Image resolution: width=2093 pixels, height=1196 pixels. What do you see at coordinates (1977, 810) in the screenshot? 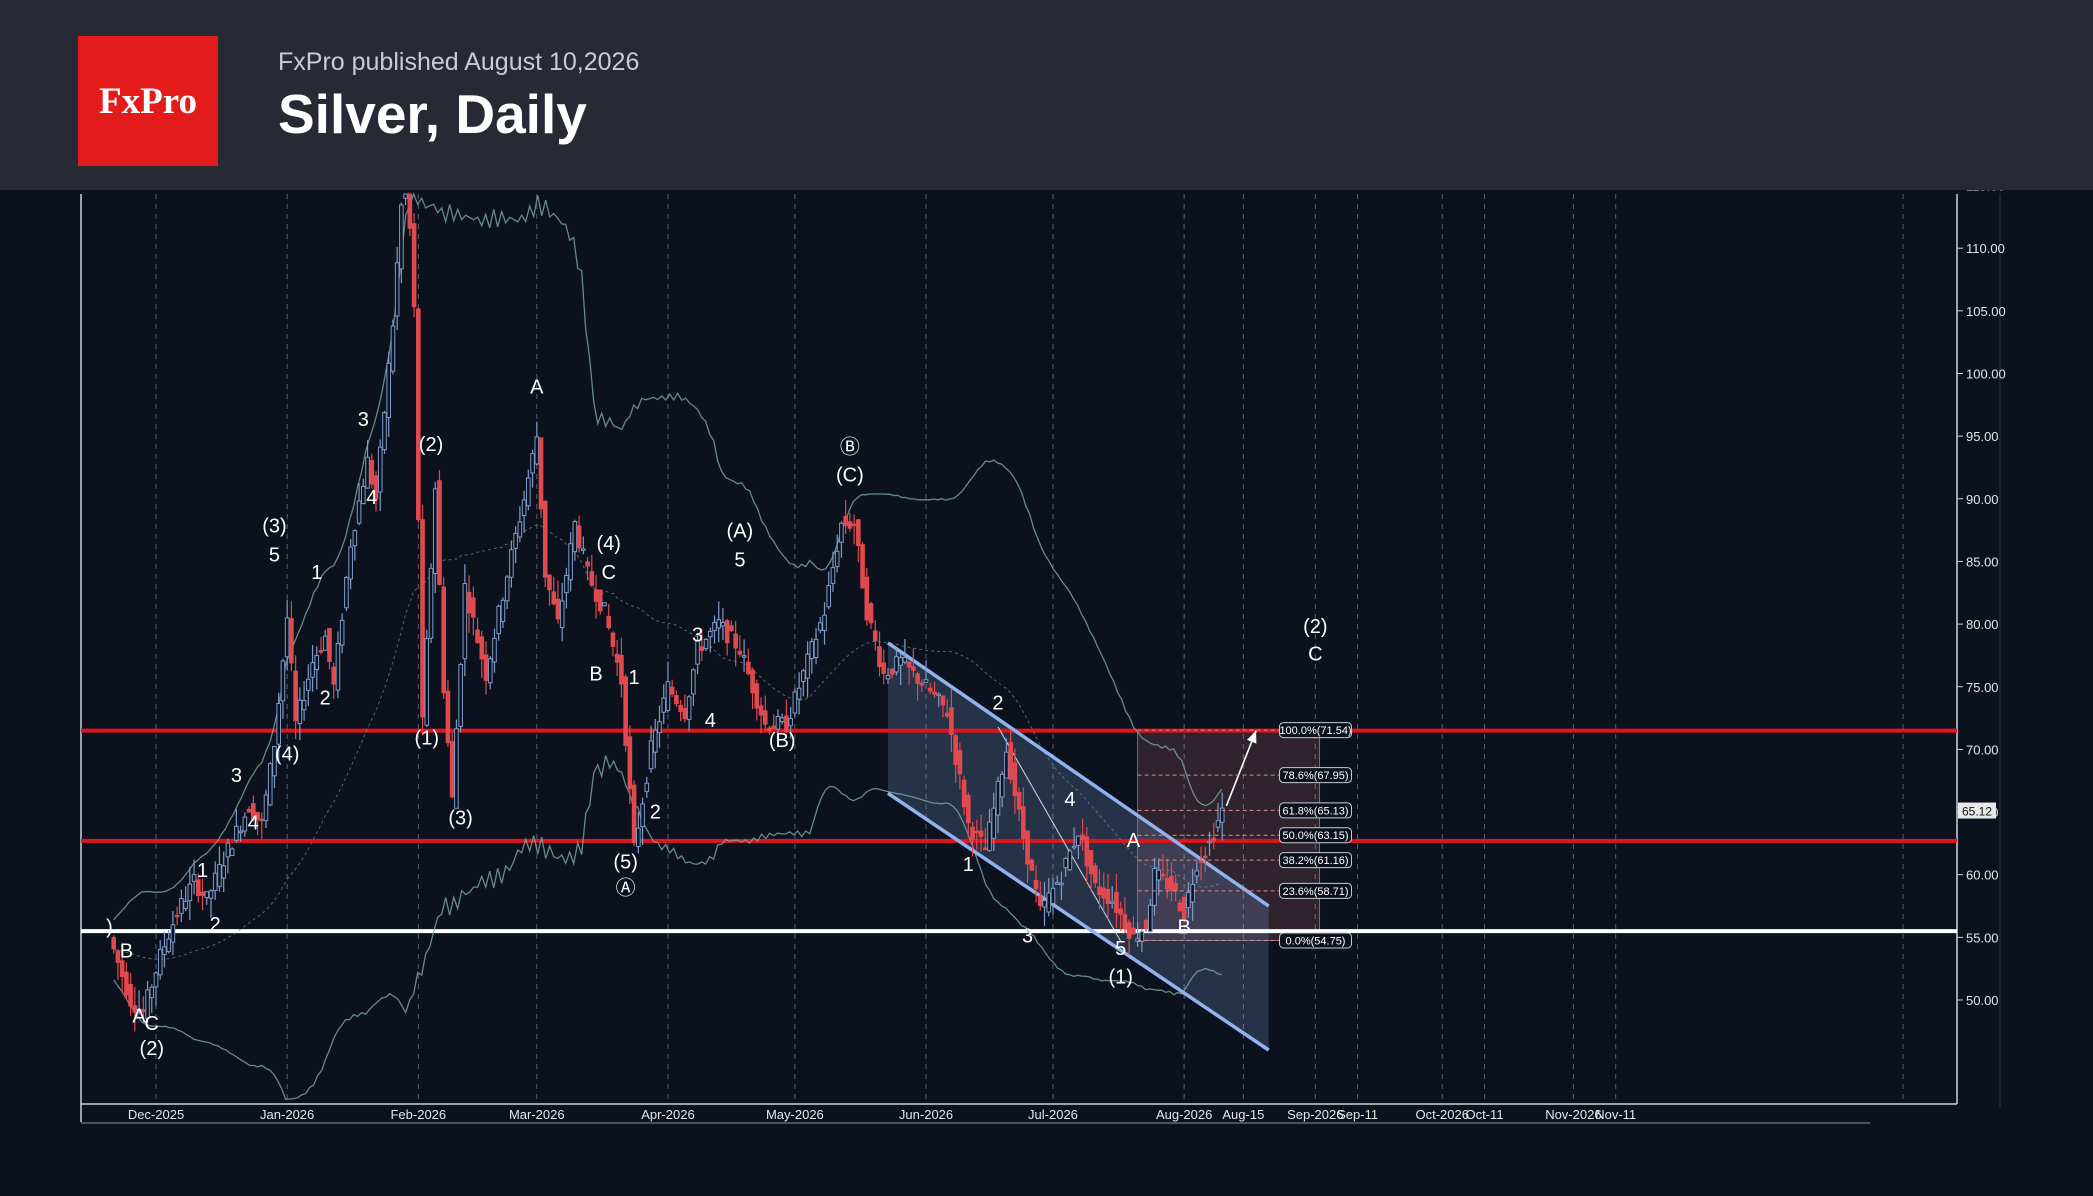
I see `current-price-tag` at bounding box center [1977, 810].